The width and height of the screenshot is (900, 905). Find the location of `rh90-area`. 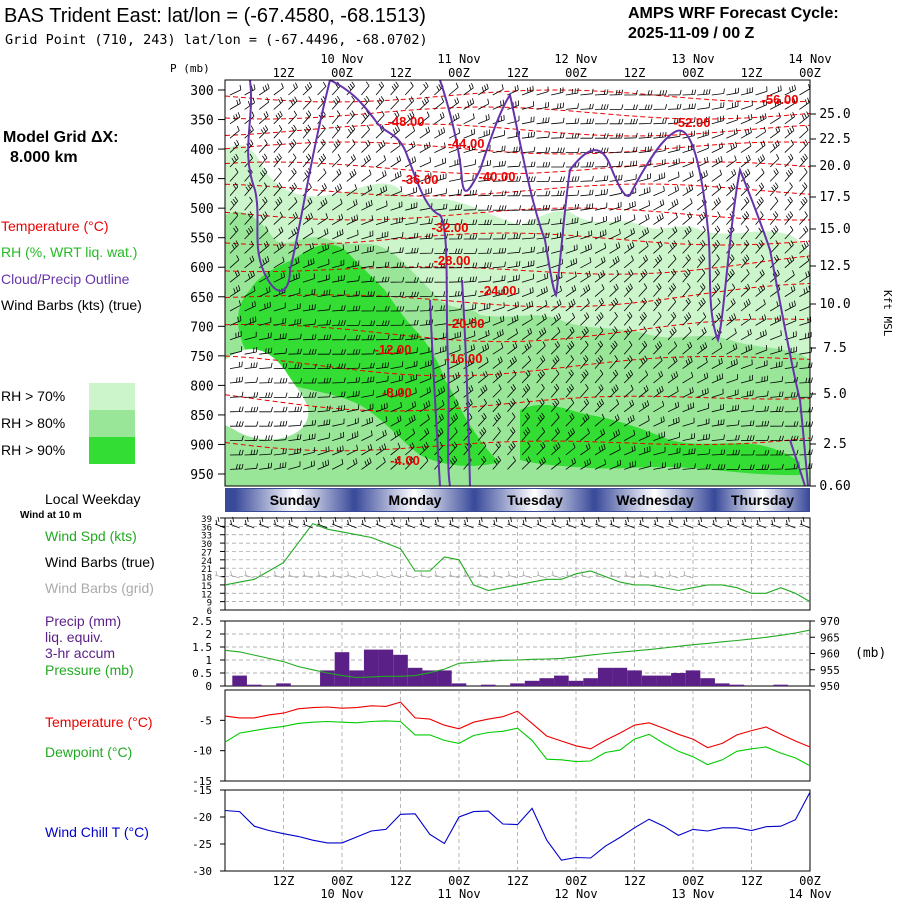

rh90-area is located at coordinates (369, 355).